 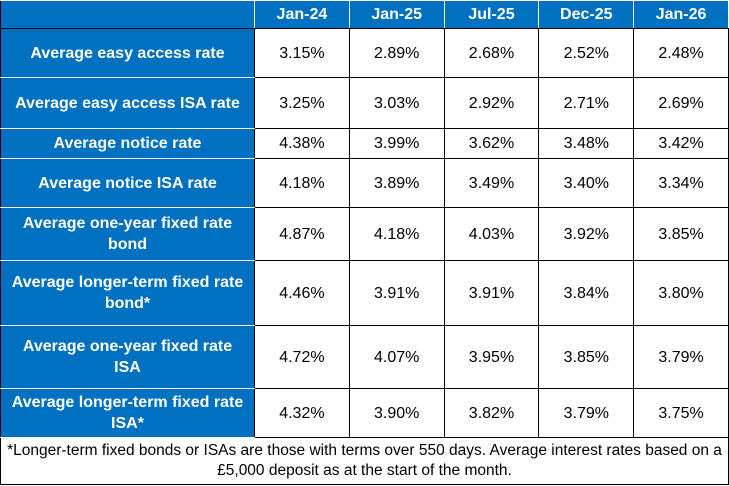 I want to click on rate-cell: 2.89%, so click(x=396, y=53).